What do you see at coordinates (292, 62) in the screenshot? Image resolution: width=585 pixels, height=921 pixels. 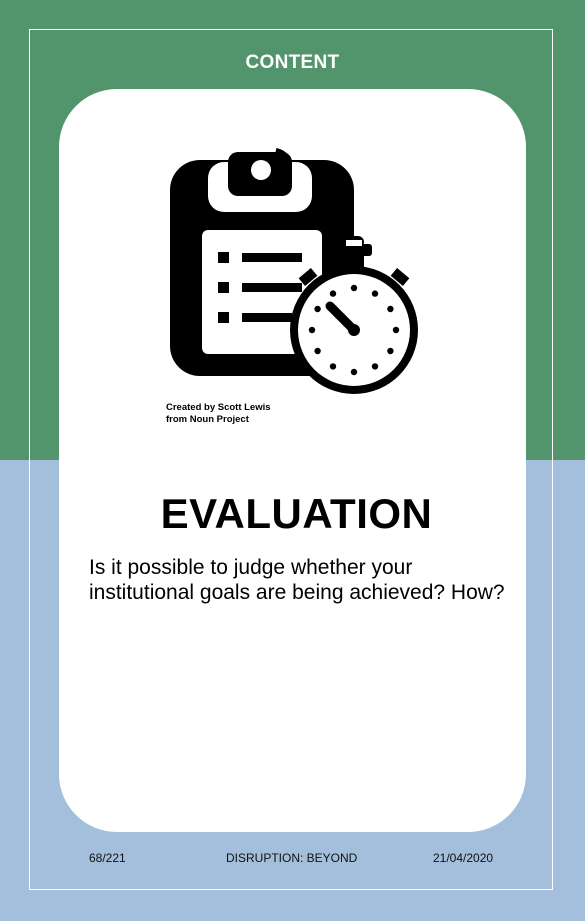 I see `category-label: CONTENT` at bounding box center [292, 62].